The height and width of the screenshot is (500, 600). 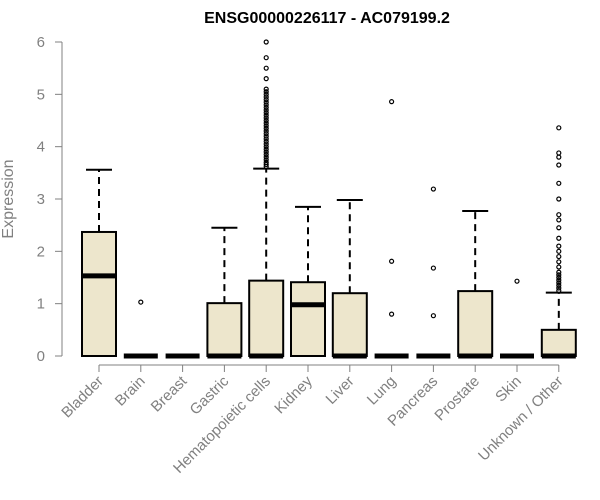 What do you see at coordinates (41, 304) in the screenshot?
I see `y-tick-label: 1` at bounding box center [41, 304].